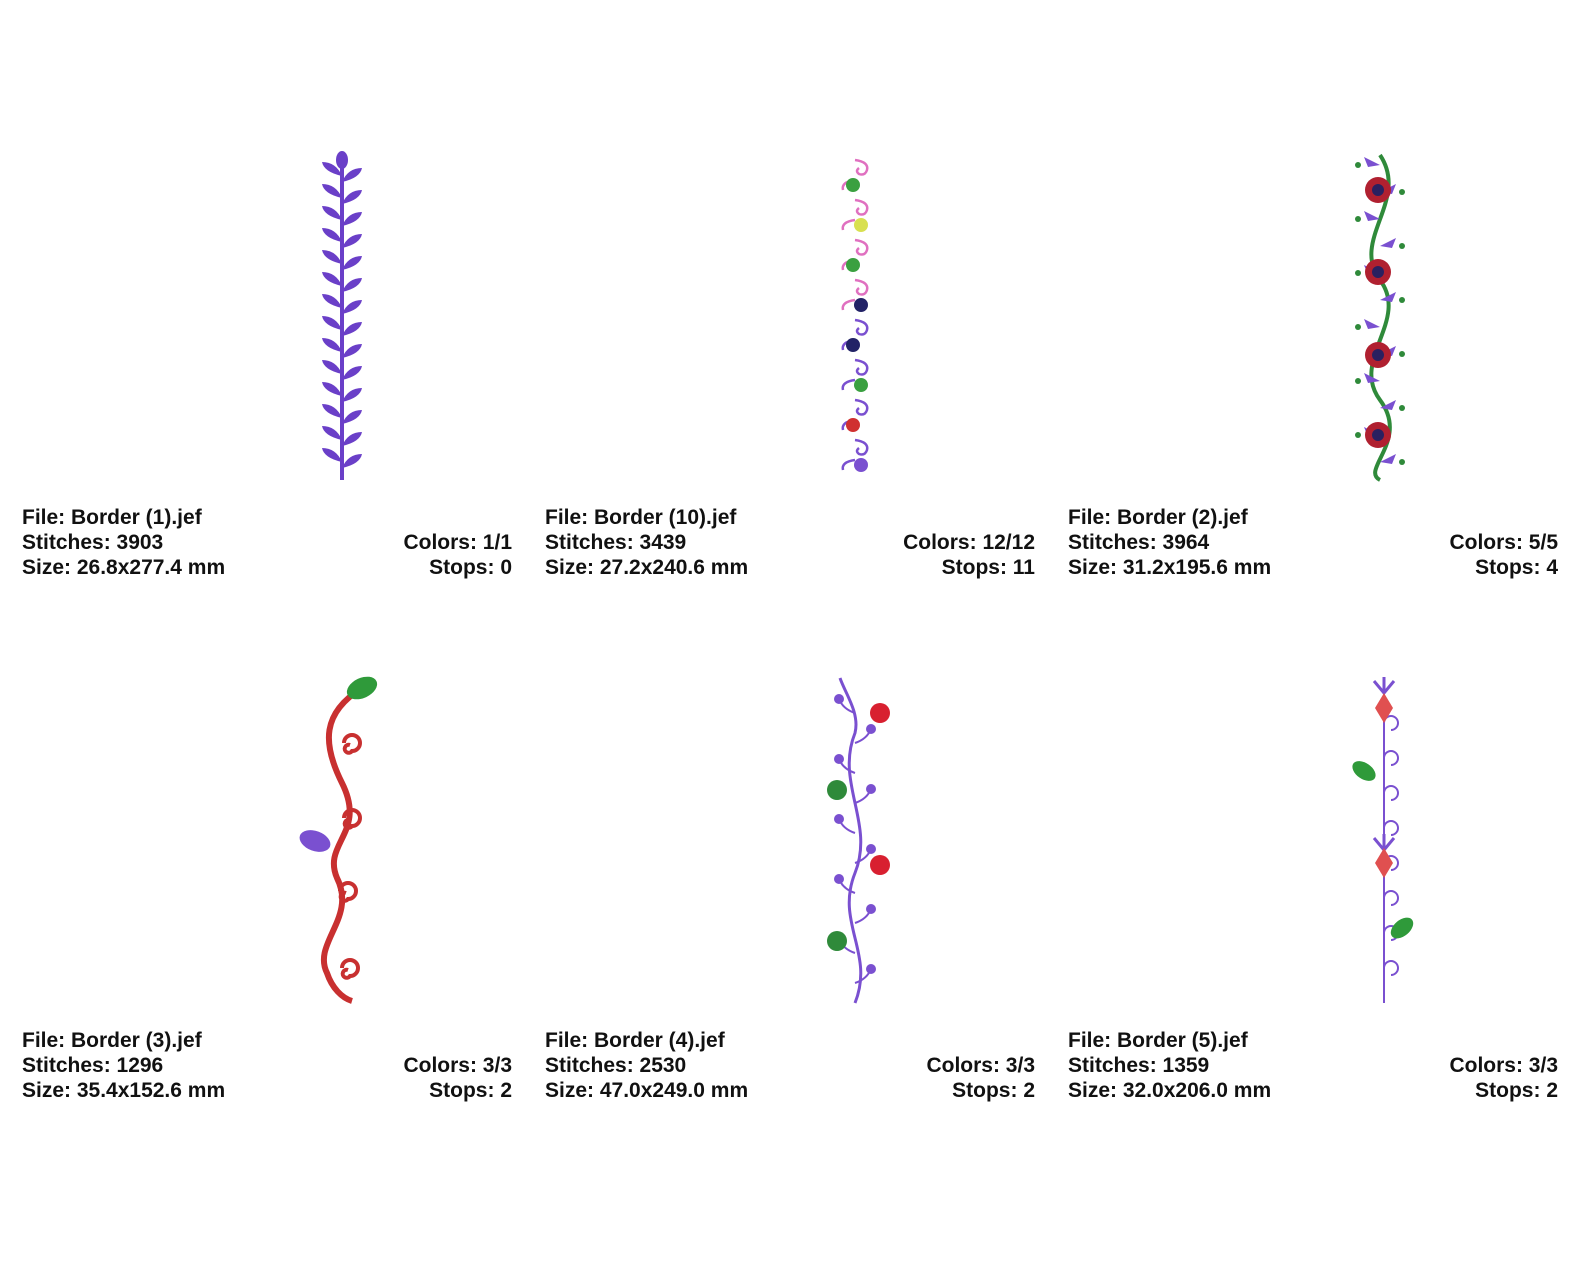 The image size is (1588, 1270). I want to click on file-name: File: Border (2).jef, so click(1158, 517).